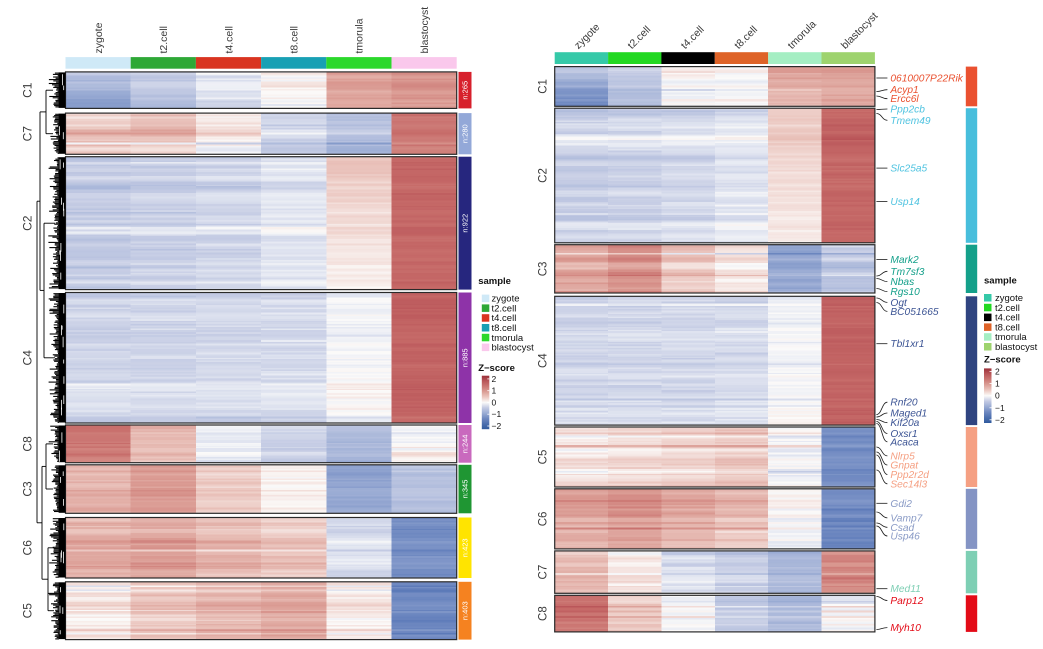  I want to click on svg-text: Rgs10, so click(905, 292).